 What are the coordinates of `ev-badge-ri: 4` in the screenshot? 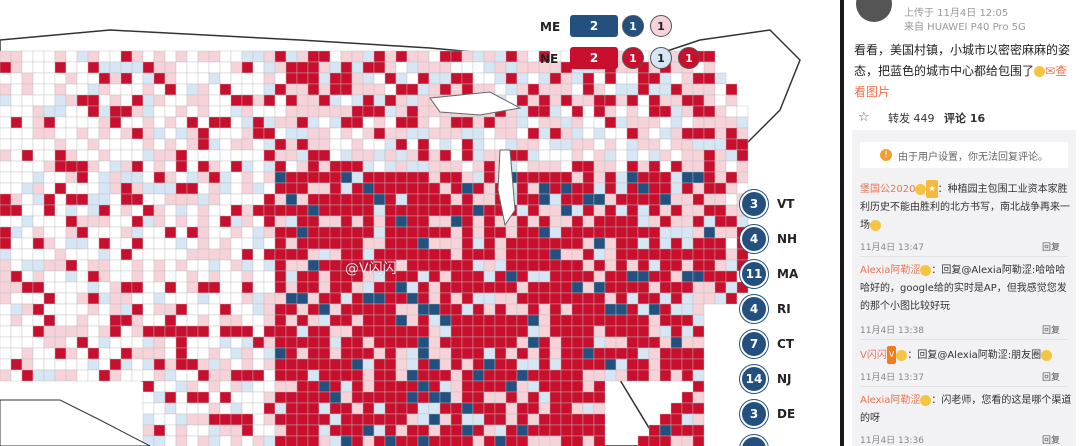 It's located at (754, 309).